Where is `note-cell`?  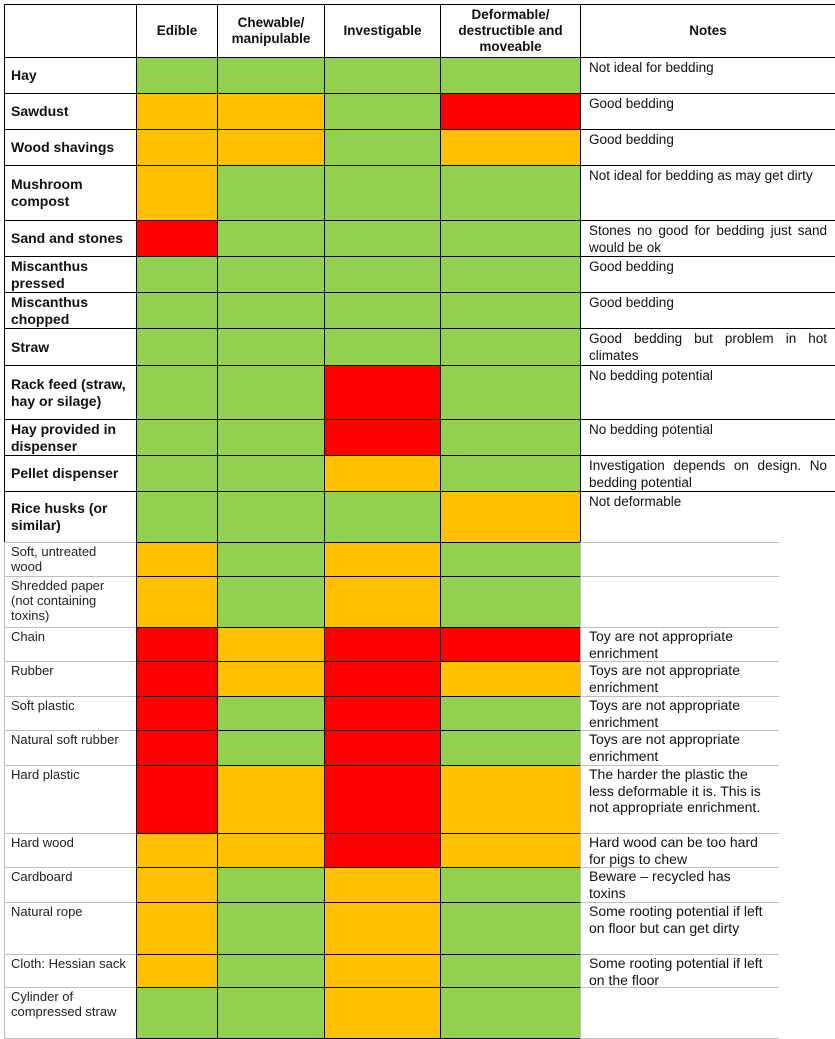
note-cell is located at coordinates (680, 559).